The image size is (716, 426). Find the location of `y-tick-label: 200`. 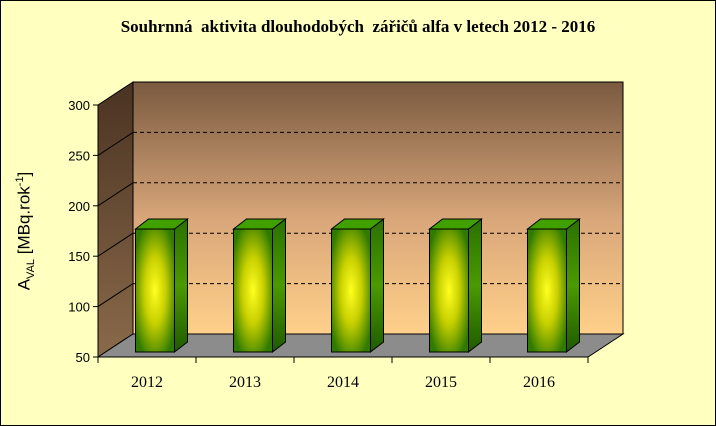

y-tick-label: 200 is located at coordinates (79, 206).